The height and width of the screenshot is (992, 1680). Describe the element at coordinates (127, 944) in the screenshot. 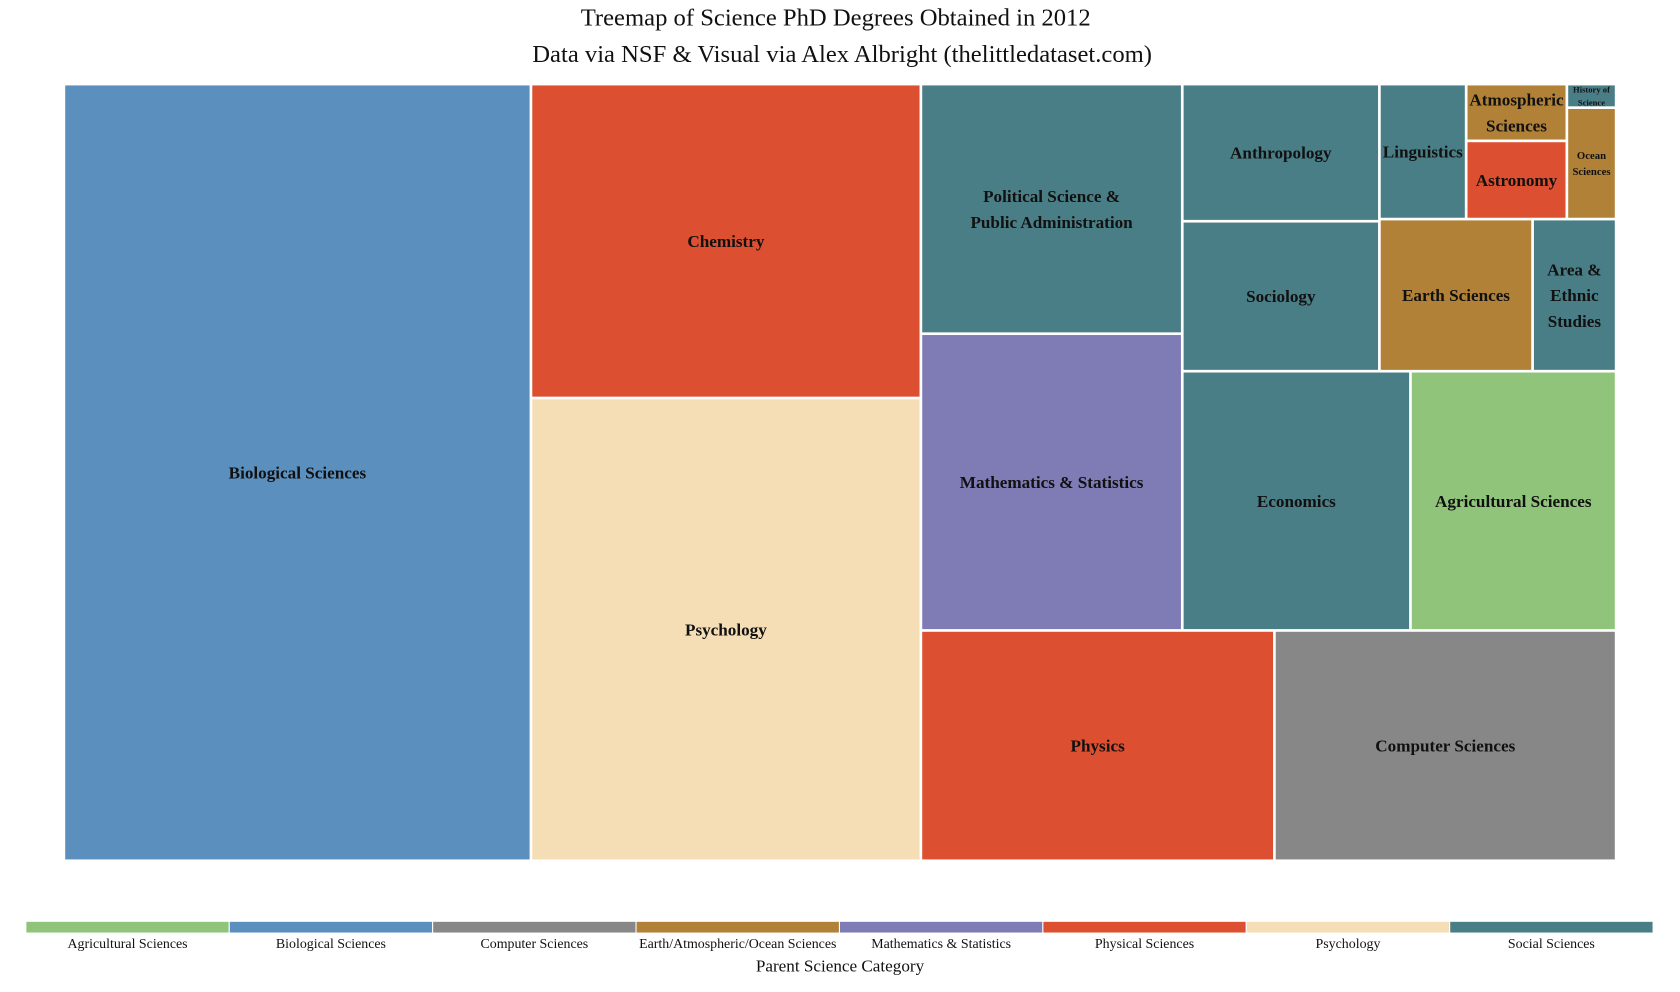

I see `legend-label: Agricultural Sciences` at that location.